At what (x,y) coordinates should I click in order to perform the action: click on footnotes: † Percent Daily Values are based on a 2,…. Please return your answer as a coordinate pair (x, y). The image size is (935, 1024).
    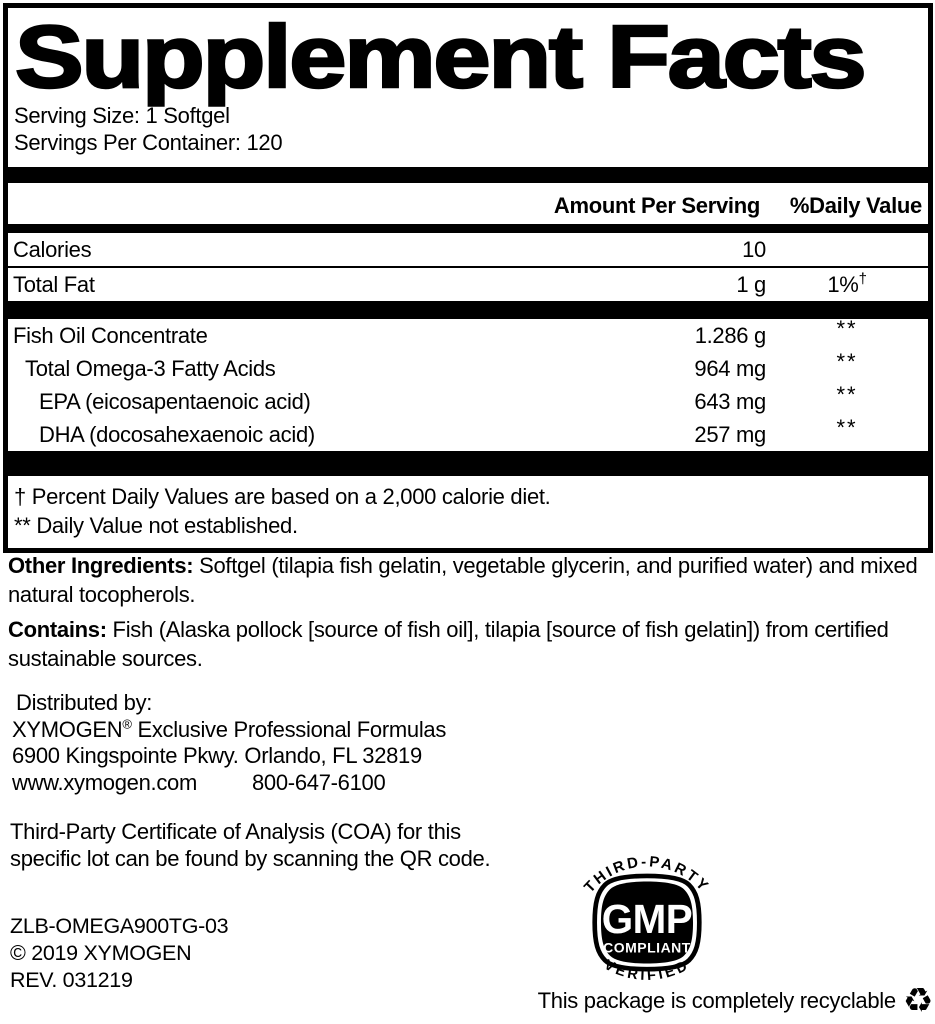
    Looking at the image, I should click on (468, 509).